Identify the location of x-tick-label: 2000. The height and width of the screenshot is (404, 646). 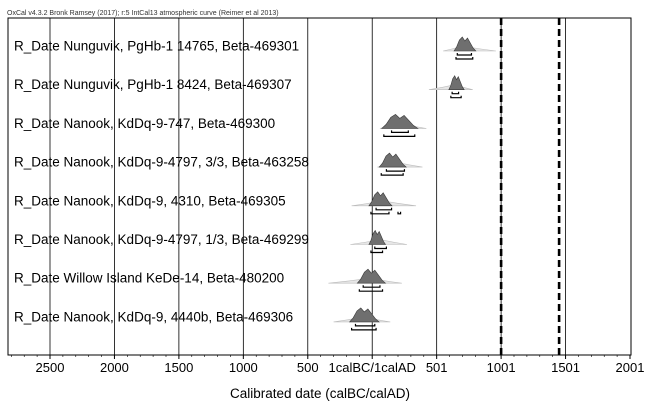
(114, 367).